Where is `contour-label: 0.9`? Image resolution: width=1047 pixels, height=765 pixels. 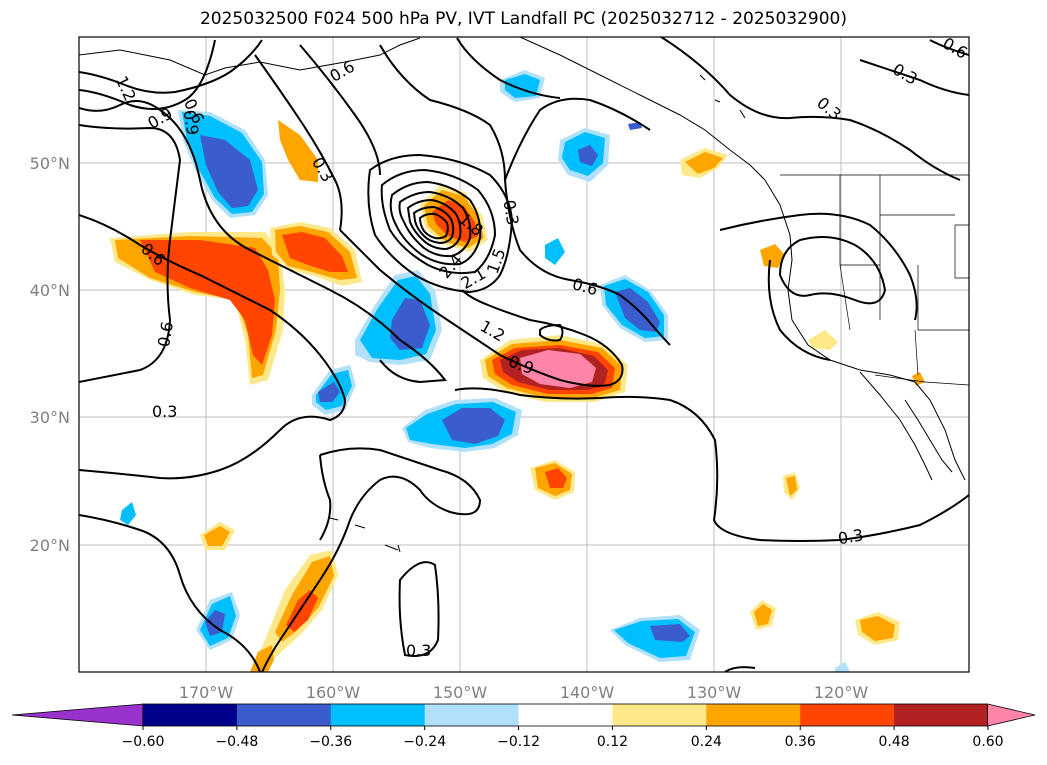 contour-label: 0.9 is located at coordinates (190, 122).